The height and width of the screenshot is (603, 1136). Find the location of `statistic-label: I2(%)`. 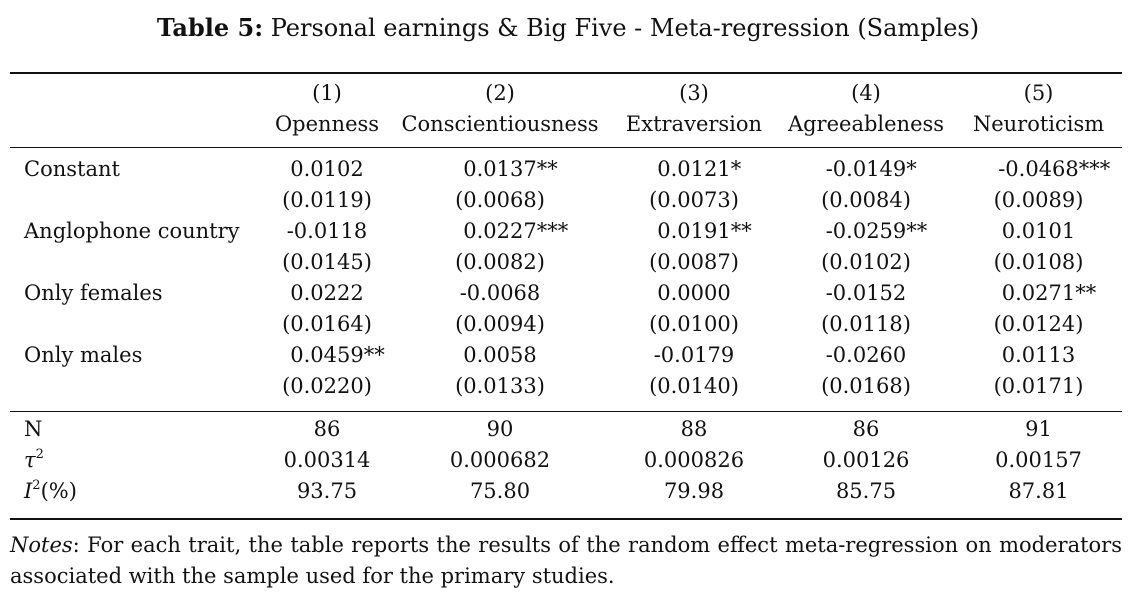

statistic-label: I2(%) is located at coordinates (137, 491).